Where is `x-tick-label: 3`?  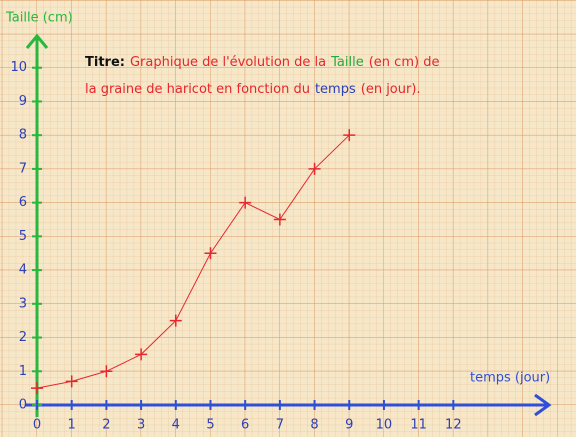
x-tick-label: 3 is located at coordinates (141, 425).